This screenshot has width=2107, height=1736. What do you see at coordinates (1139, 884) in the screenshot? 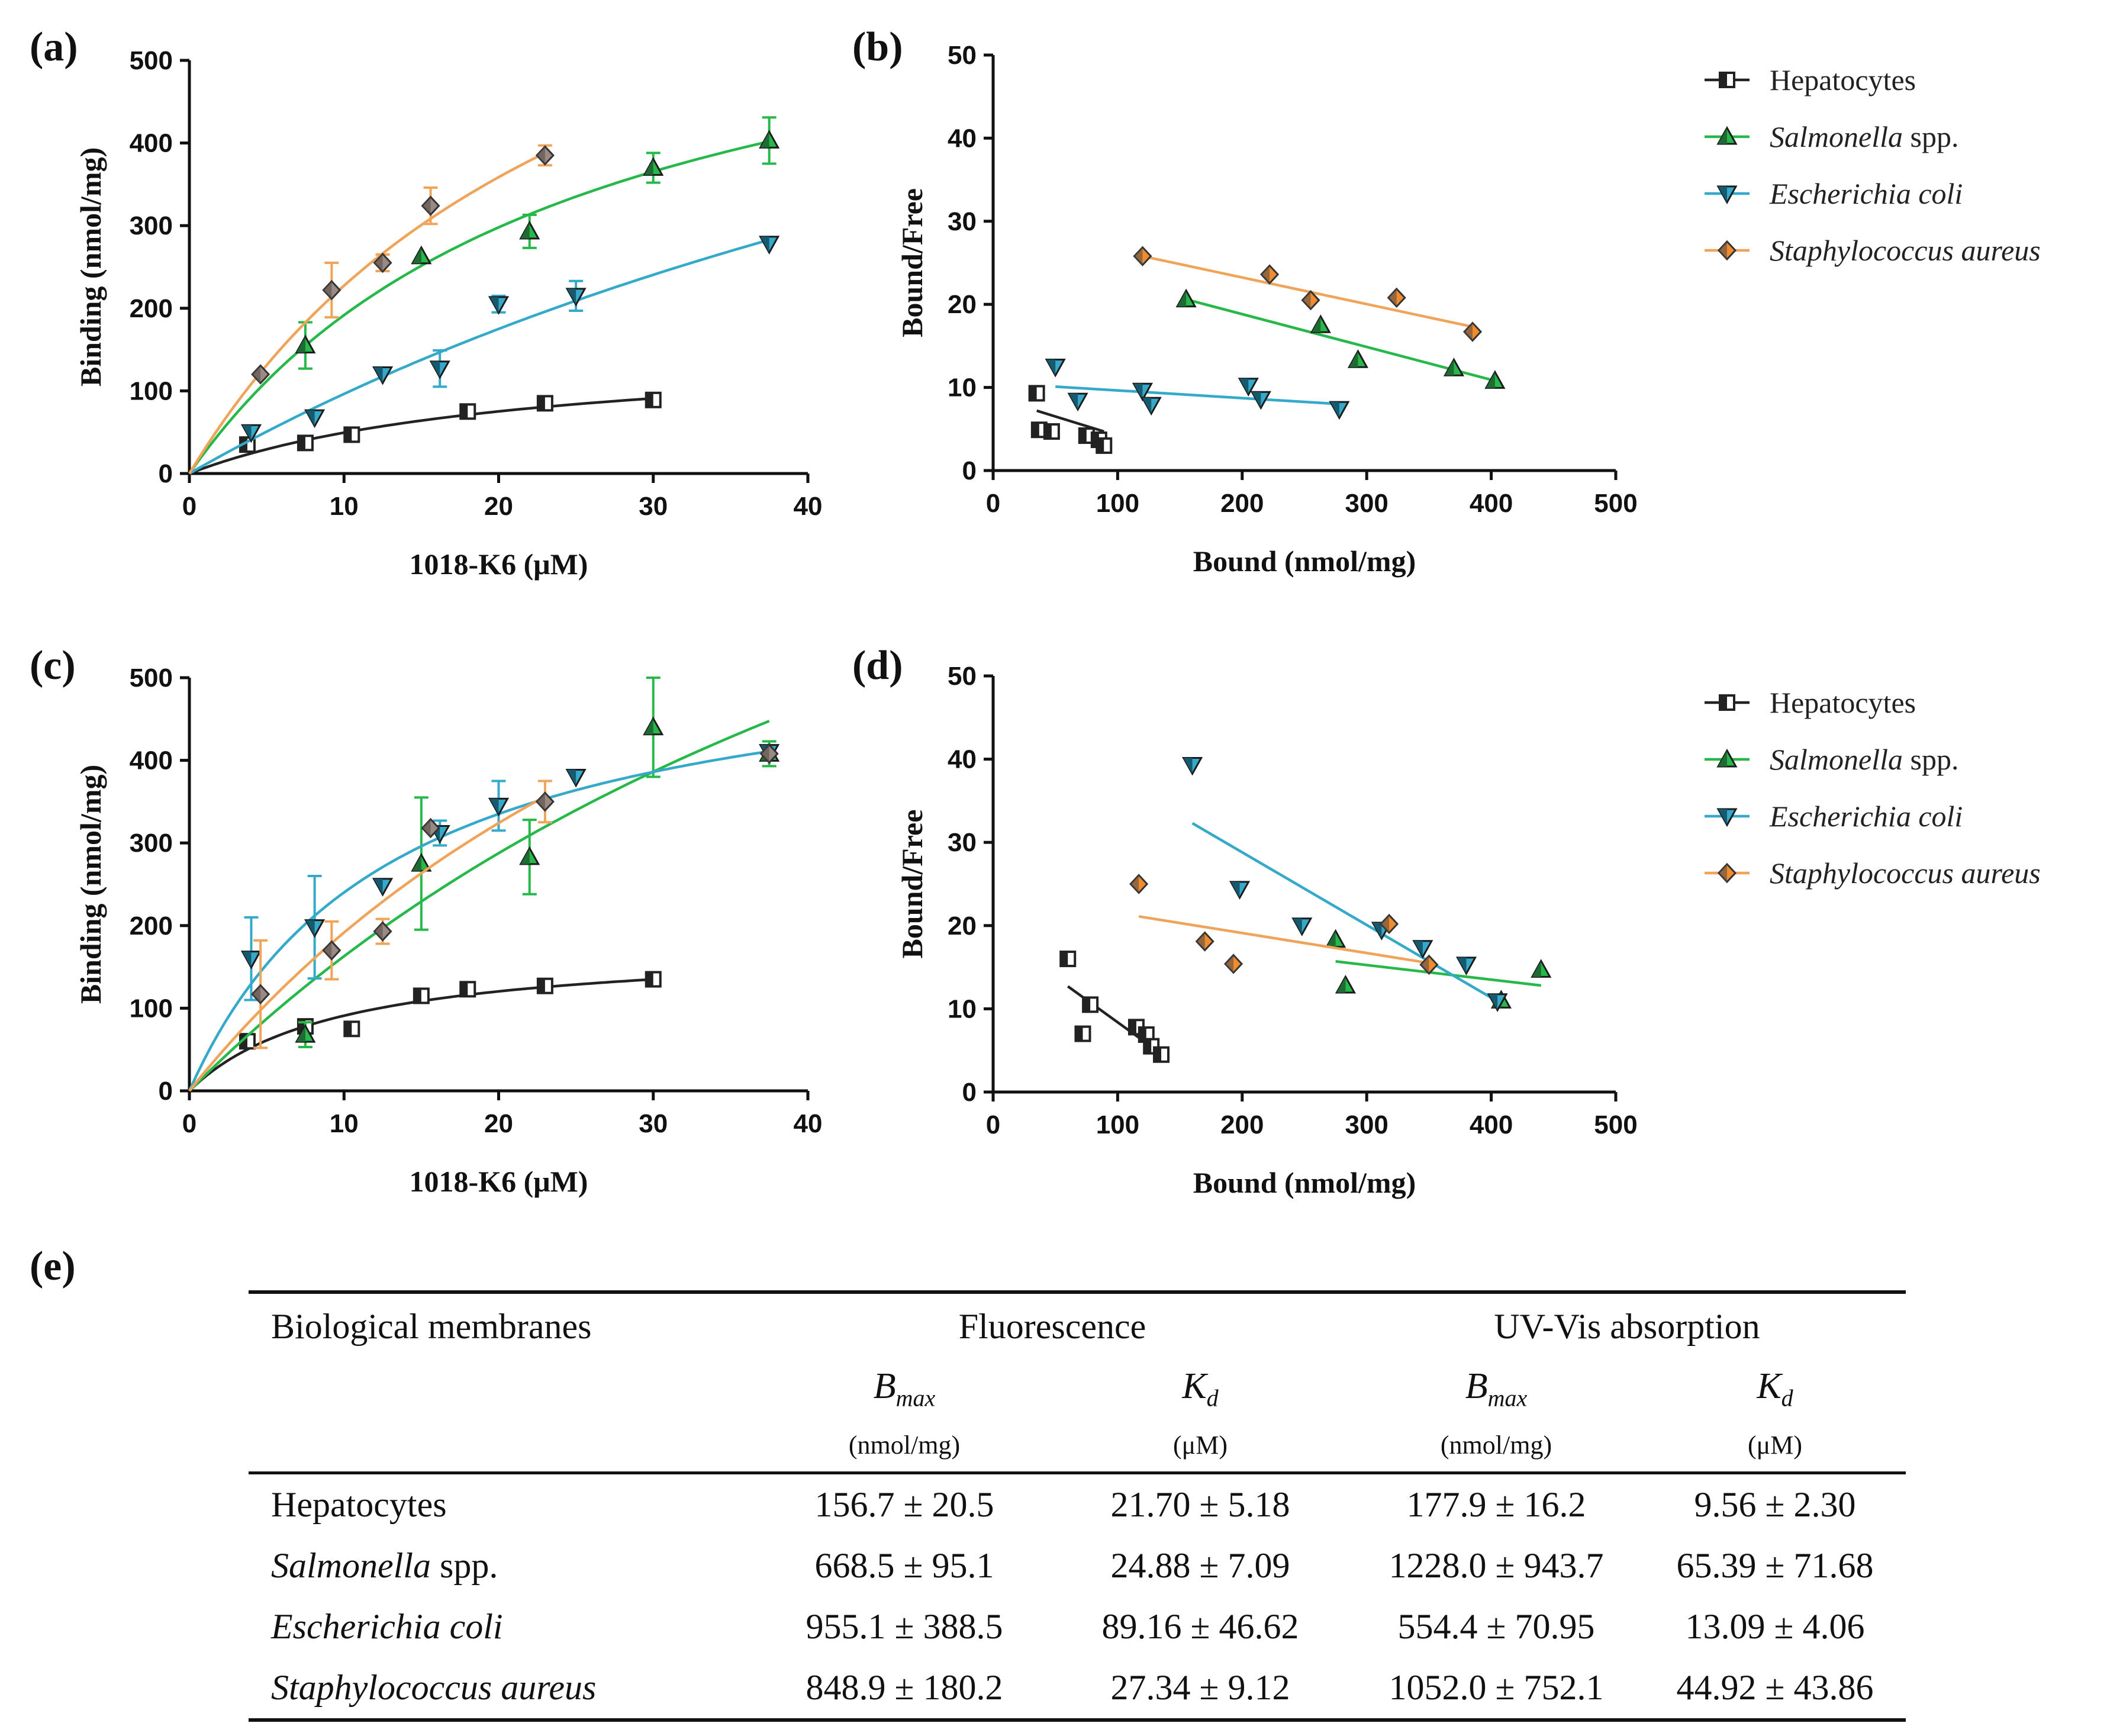
I see `data-point-staph` at bounding box center [1139, 884].